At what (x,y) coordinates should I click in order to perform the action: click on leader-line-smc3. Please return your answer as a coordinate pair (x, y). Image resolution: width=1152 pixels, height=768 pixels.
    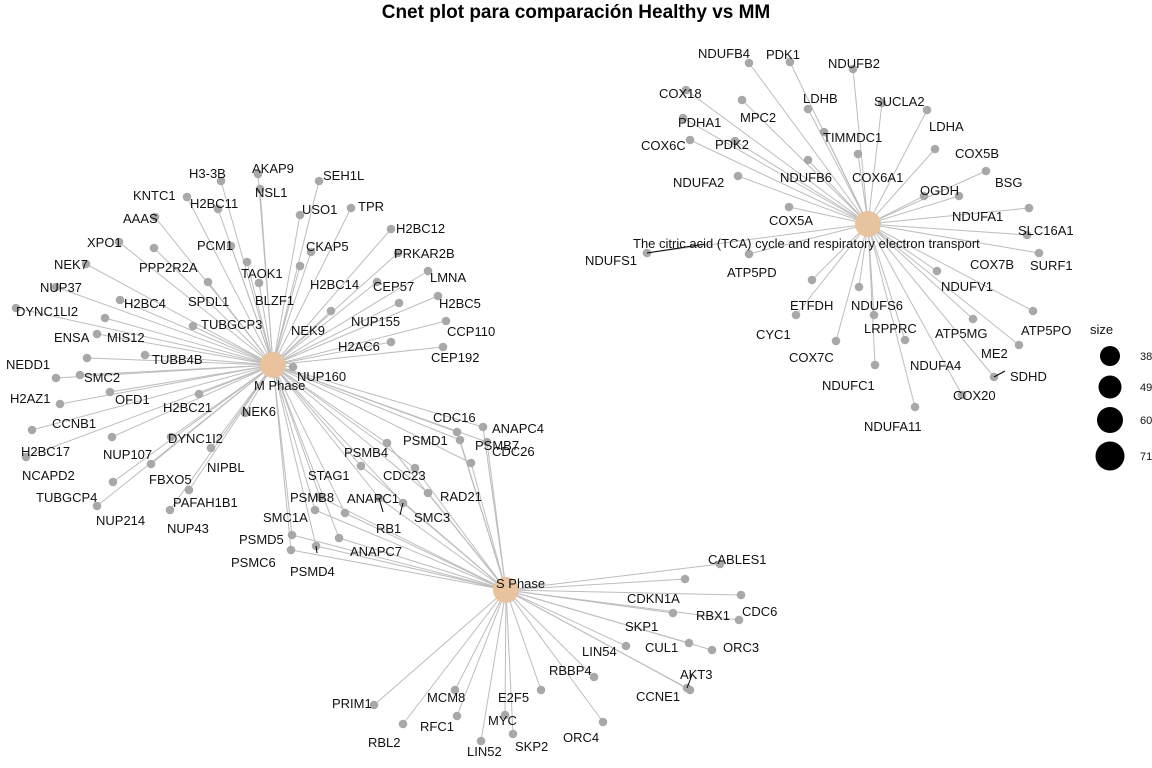
    Looking at the image, I should click on (401, 509).